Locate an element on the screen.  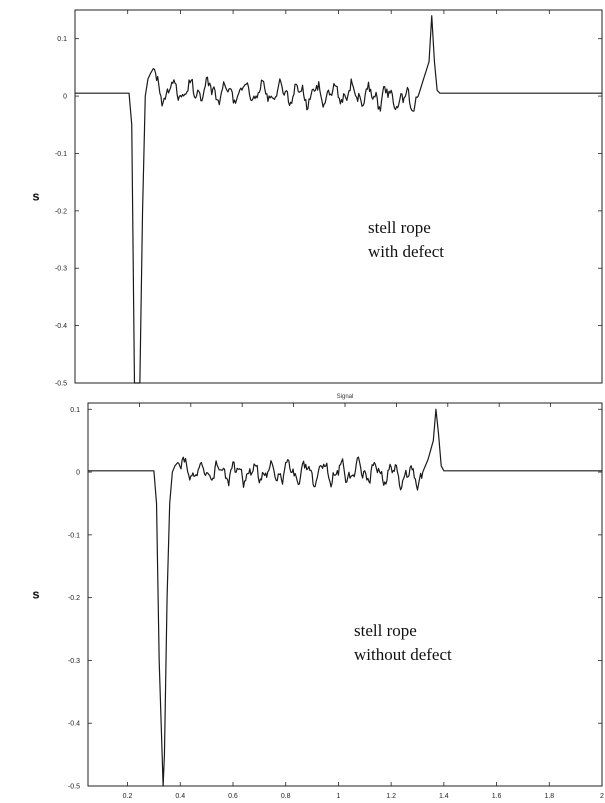
x-tick-label: 0.6 is located at coordinates (233, 796).